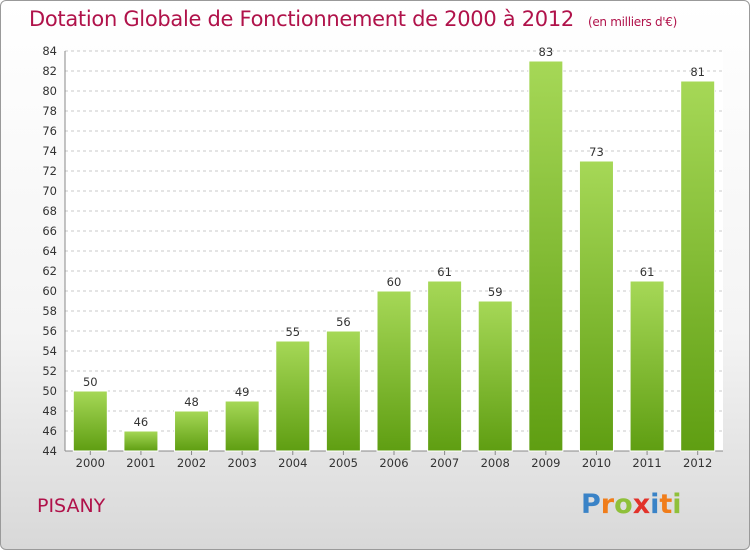 The image size is (750, 550). Describe the element at coordinates (596, 306) in the screenshot. I see `bar-2010` at that location.